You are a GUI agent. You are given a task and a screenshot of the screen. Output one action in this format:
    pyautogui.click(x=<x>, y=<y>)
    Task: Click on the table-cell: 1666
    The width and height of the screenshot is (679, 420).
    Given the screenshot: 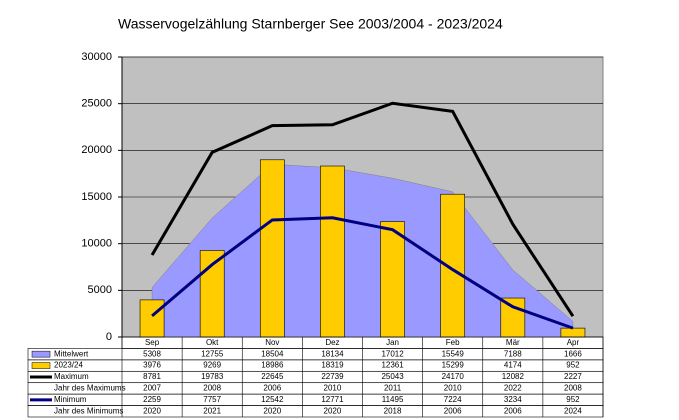 What is the action you would take?
    pyautogui.click(x=573, y=353)
    